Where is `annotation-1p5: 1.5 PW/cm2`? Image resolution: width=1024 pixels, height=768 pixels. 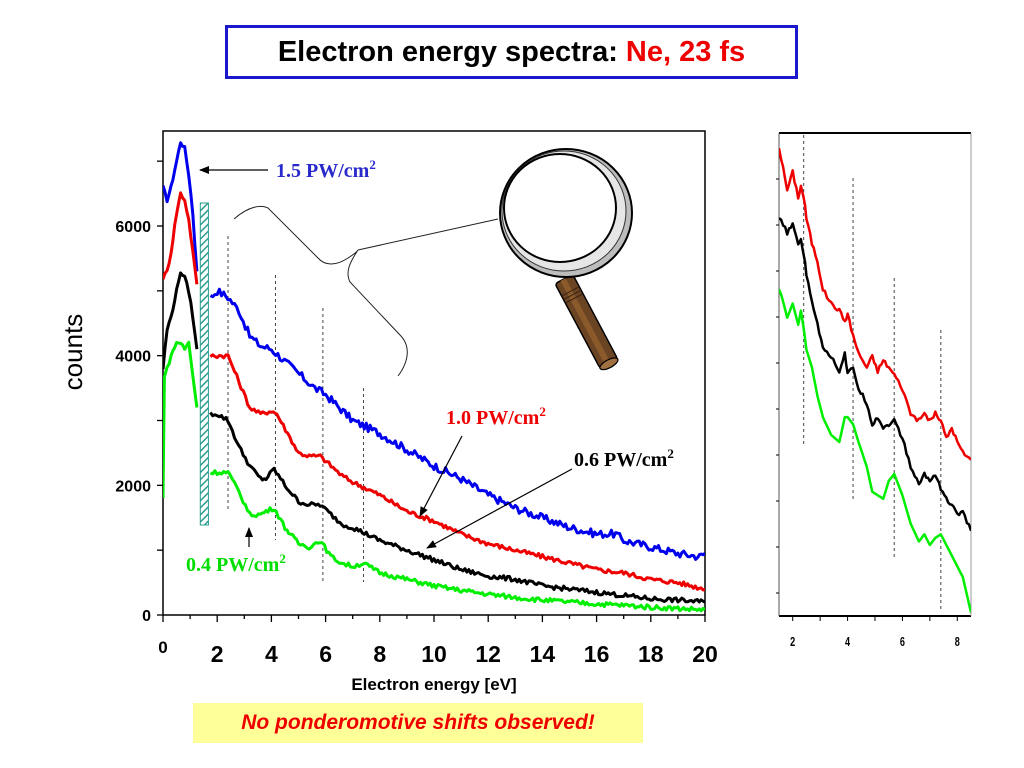
annotation-1p5: 1.5 PW/cm2 is located at coordinates (287, 169).